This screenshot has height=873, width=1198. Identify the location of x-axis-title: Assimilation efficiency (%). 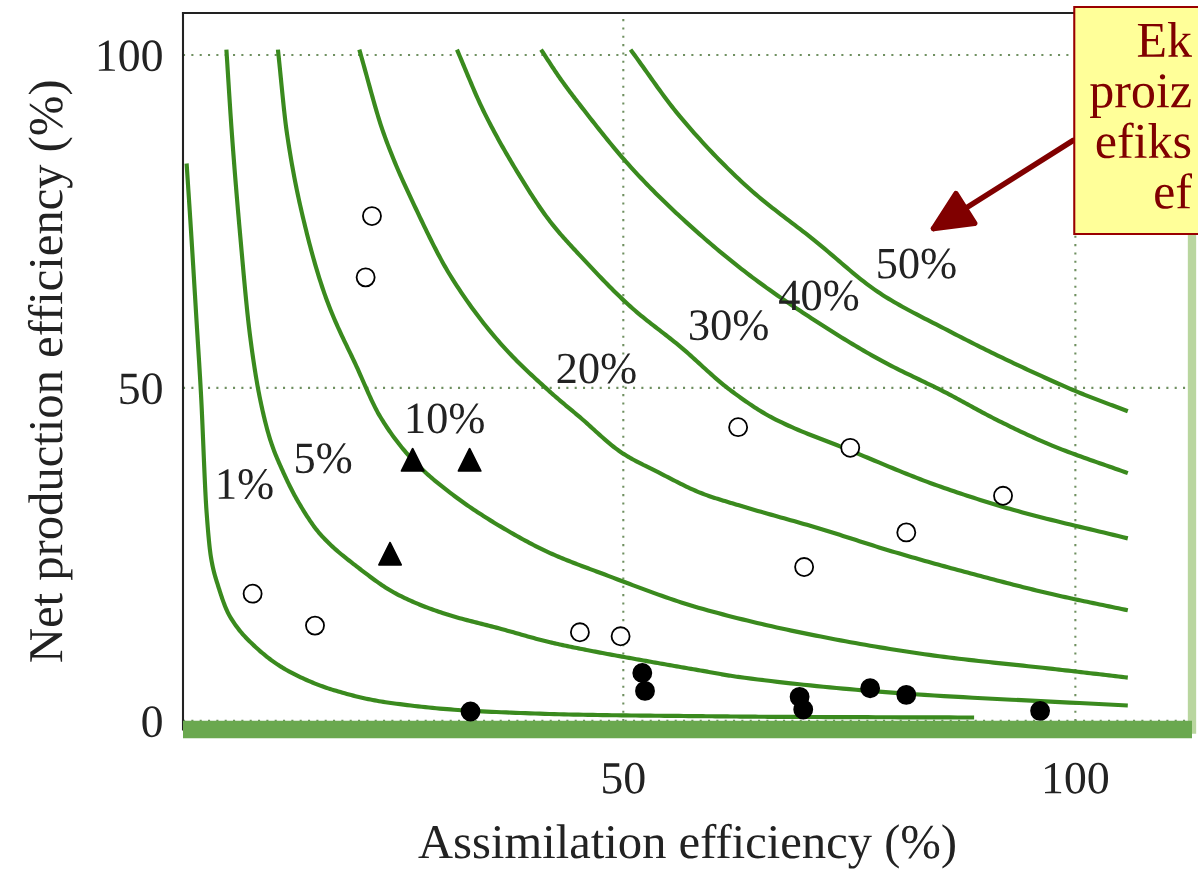
(686, 846).